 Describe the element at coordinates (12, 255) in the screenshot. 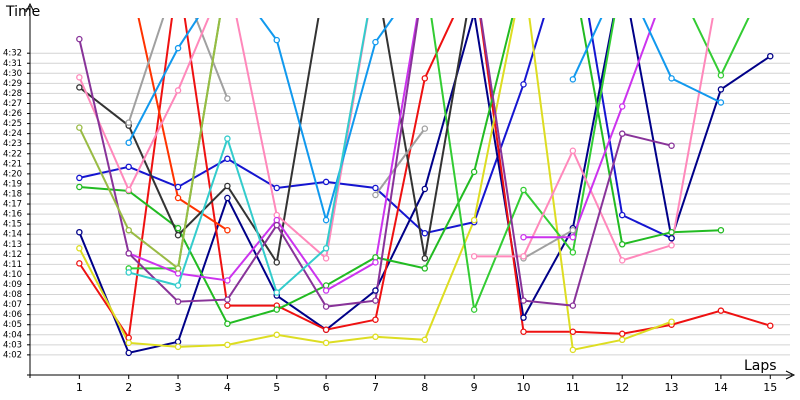

I see `y-tick-label: 4:12` at that location.